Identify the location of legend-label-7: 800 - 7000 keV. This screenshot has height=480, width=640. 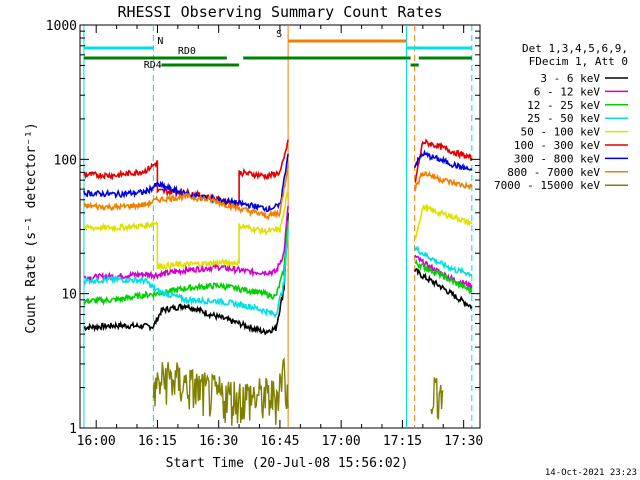
(553, 172).